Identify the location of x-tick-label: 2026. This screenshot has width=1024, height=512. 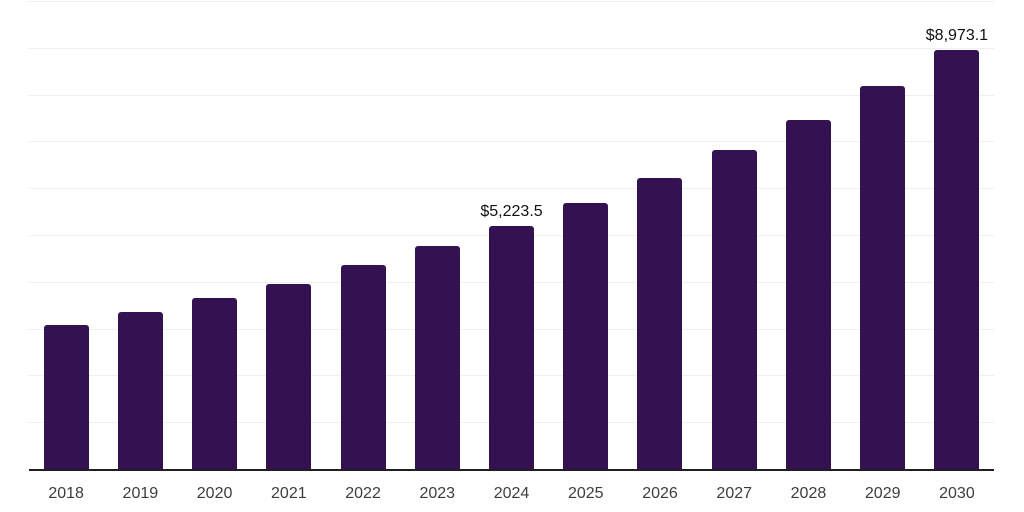
(660, 493).